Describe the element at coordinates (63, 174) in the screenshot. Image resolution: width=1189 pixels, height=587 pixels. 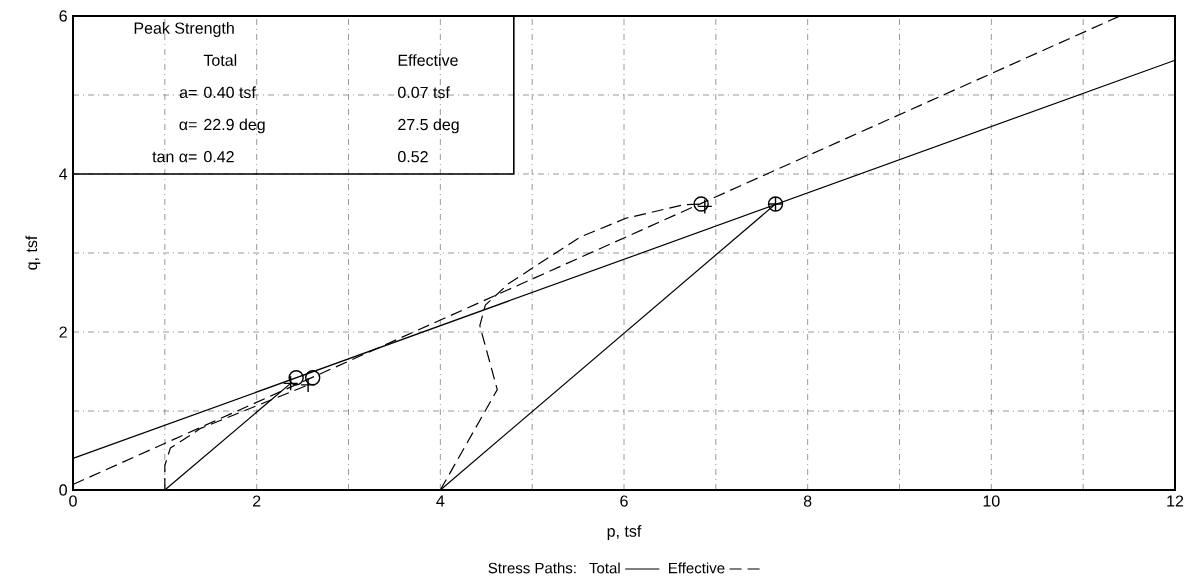
I see `y-tick-label: 4` at that location.